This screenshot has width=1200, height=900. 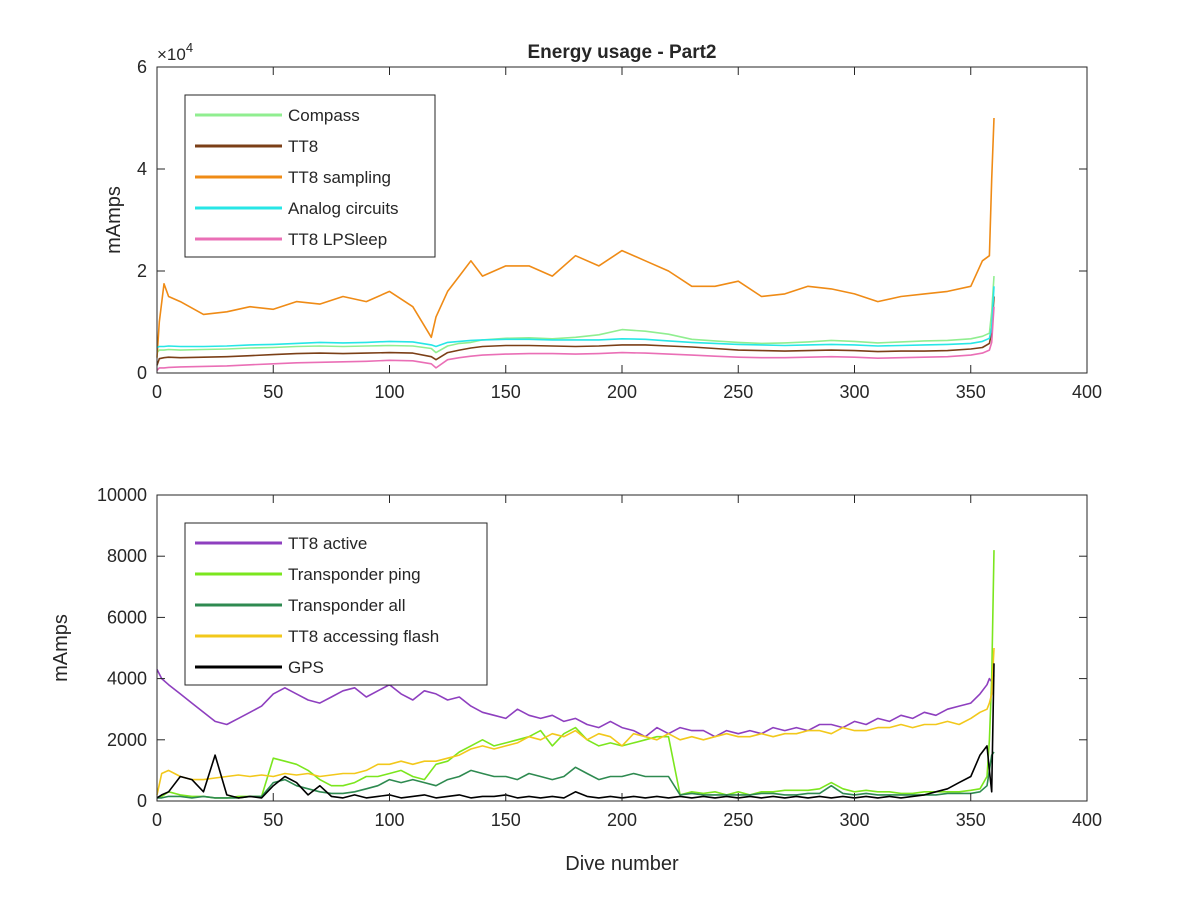 What do you see at coordinates (114, 220) in the screenshot?
I see `top-y-axis-label: mAmps` at bounding box center [114, 220].